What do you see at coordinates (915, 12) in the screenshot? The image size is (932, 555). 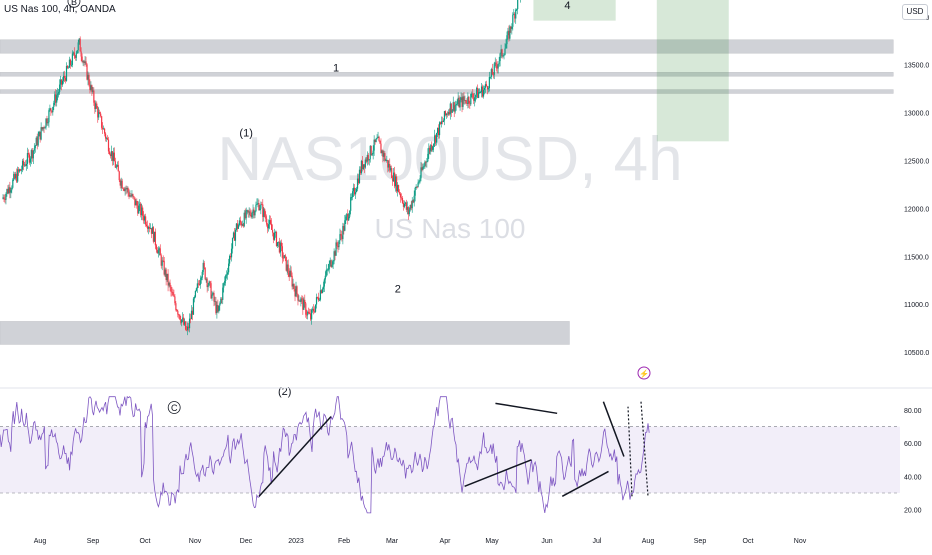 I see `currency-button: USD` at bounding box center [915, 12].